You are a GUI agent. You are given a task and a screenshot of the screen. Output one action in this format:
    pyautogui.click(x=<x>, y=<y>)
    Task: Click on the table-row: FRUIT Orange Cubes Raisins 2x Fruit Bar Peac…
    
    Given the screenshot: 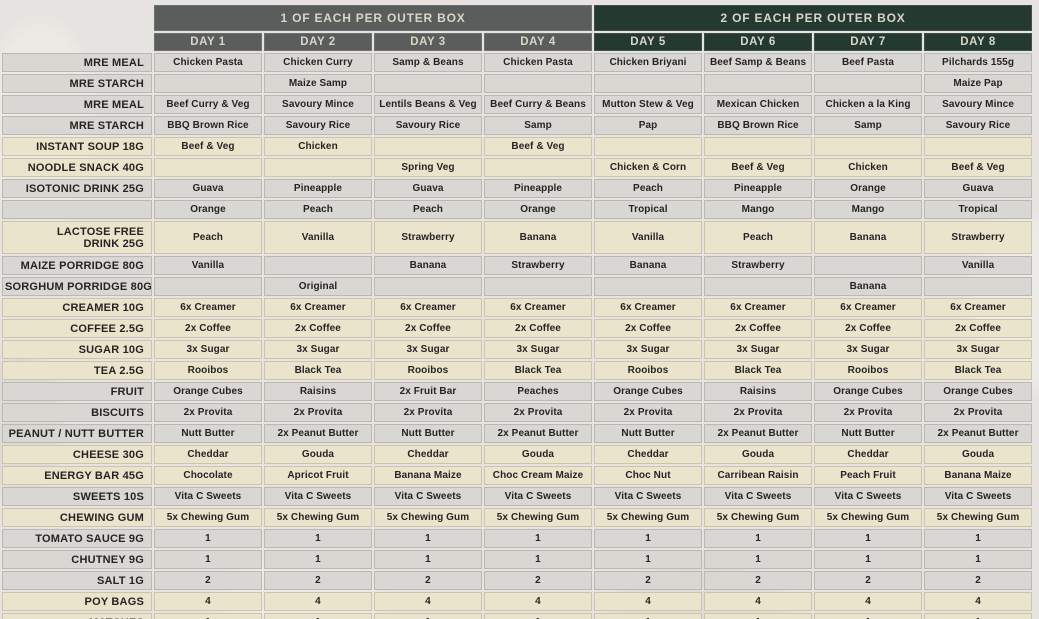 What is the action you would take?
    pyautogui.click(x=517, y=391)
    